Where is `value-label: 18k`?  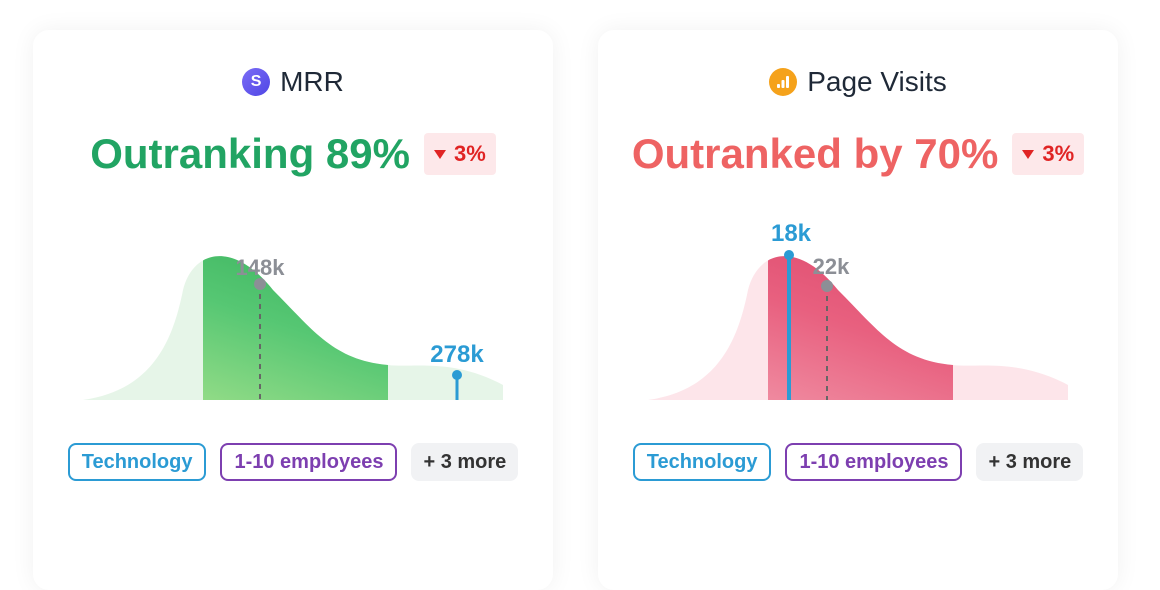
value-label: 18k is located at coordinates (791, 233).